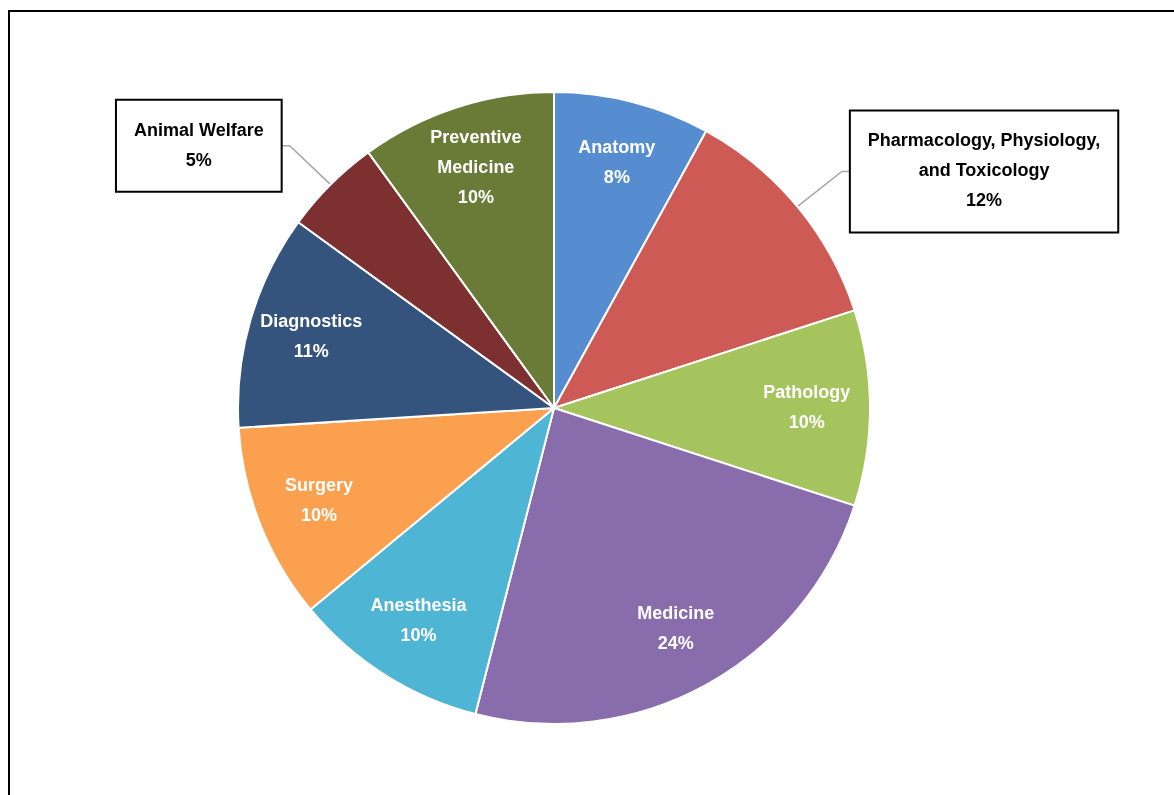  What do you see at coordinates (616, 177) in the screenshot?
I see `data-label: 8%` at bounding box center [616, 177].